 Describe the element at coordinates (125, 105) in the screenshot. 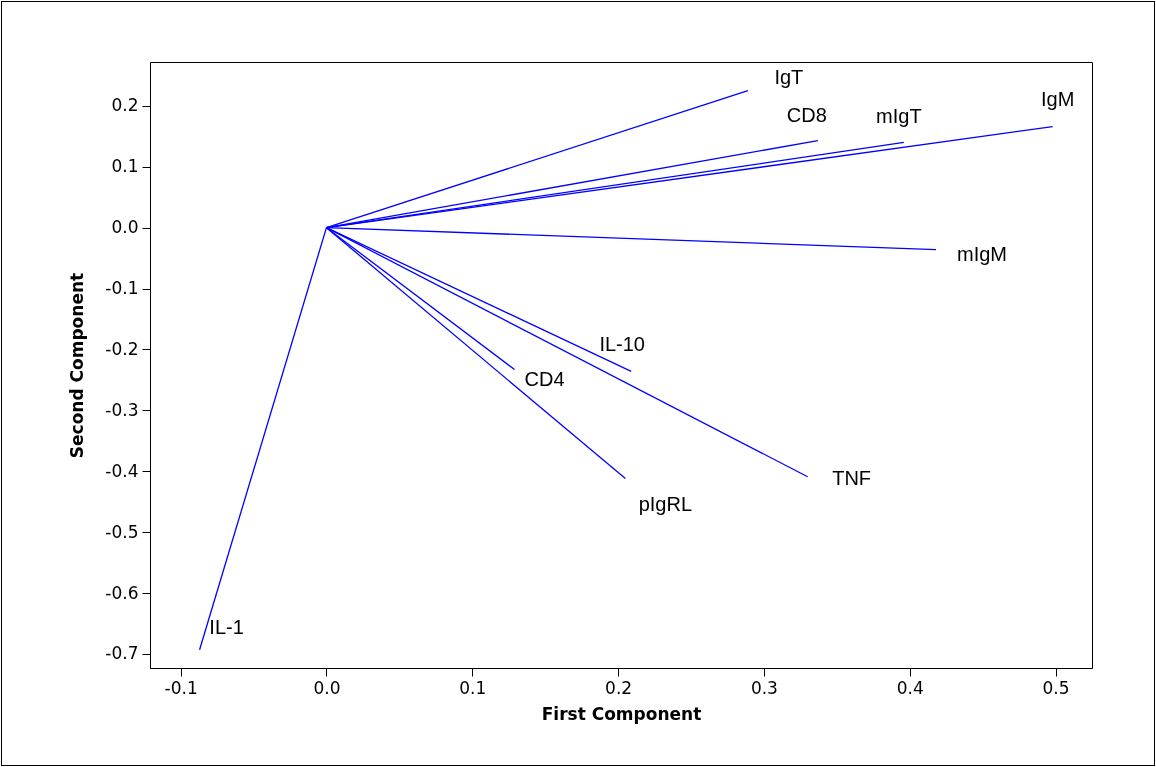

I see `y-tick-label: 0.2` at that location.